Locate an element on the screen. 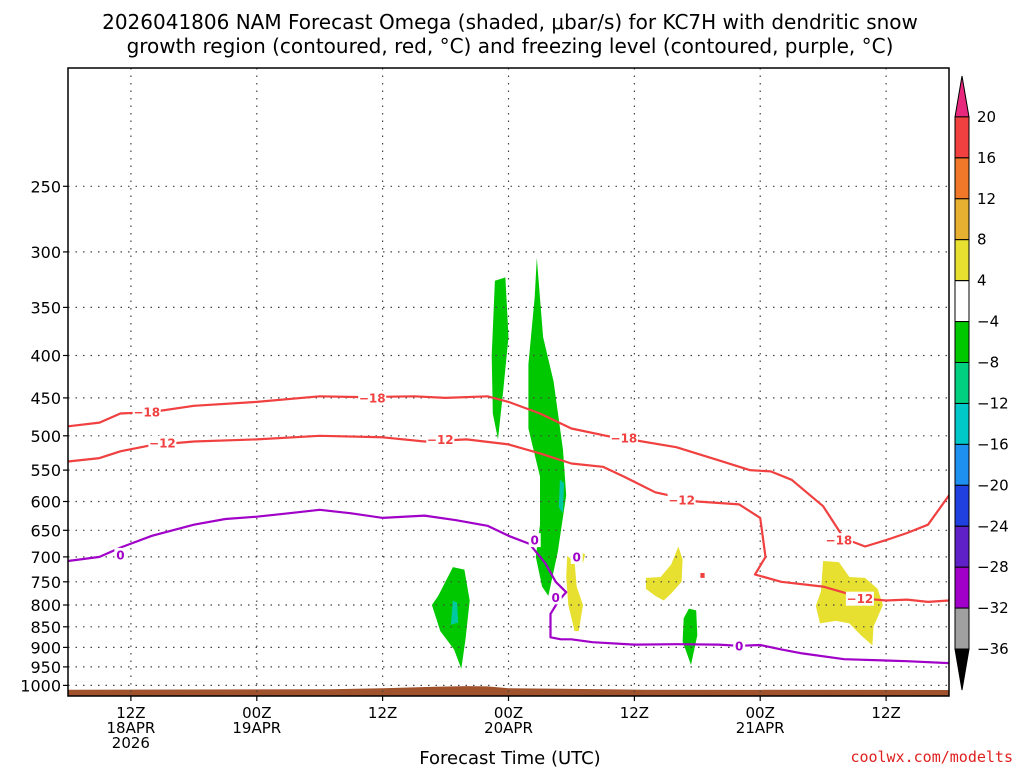 This screenshot has height=768, width=1024. contour-label-6: −12 is located at coordinates (681, 501).